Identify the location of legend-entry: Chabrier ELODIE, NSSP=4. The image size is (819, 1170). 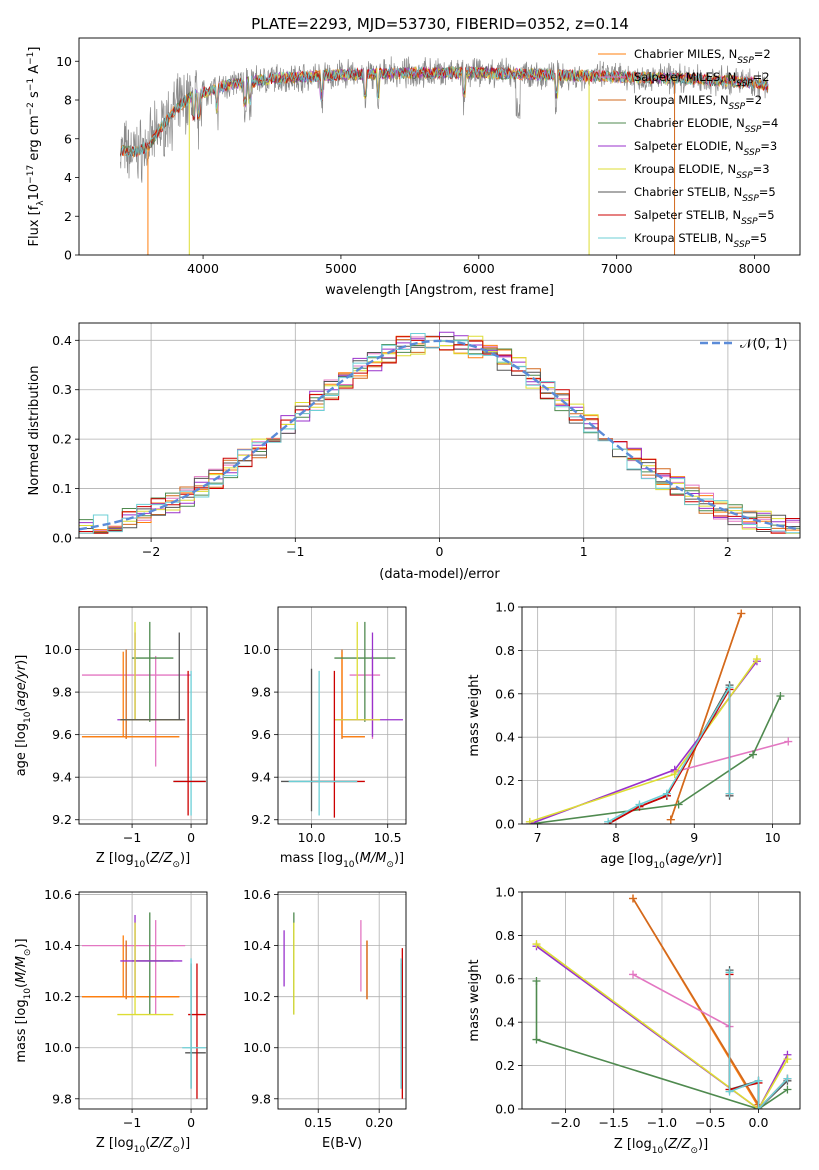
(706, 125).